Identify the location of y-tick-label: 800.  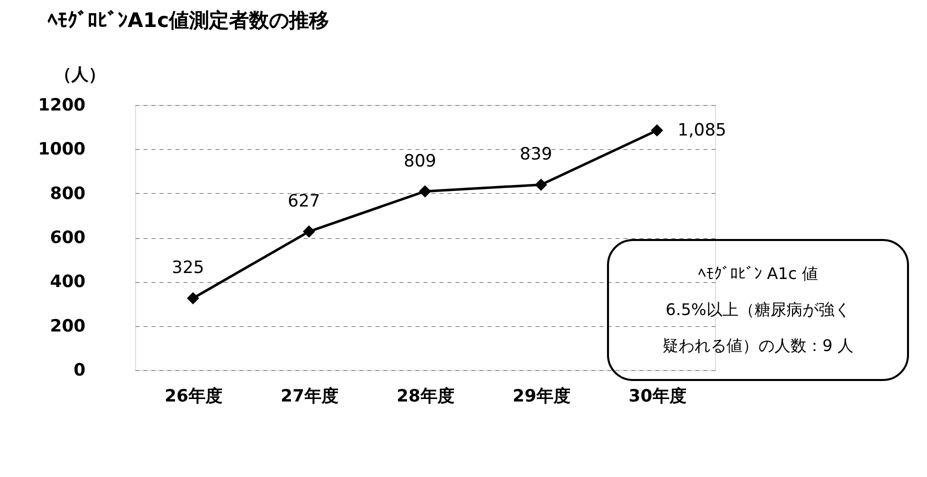
(68, 194).